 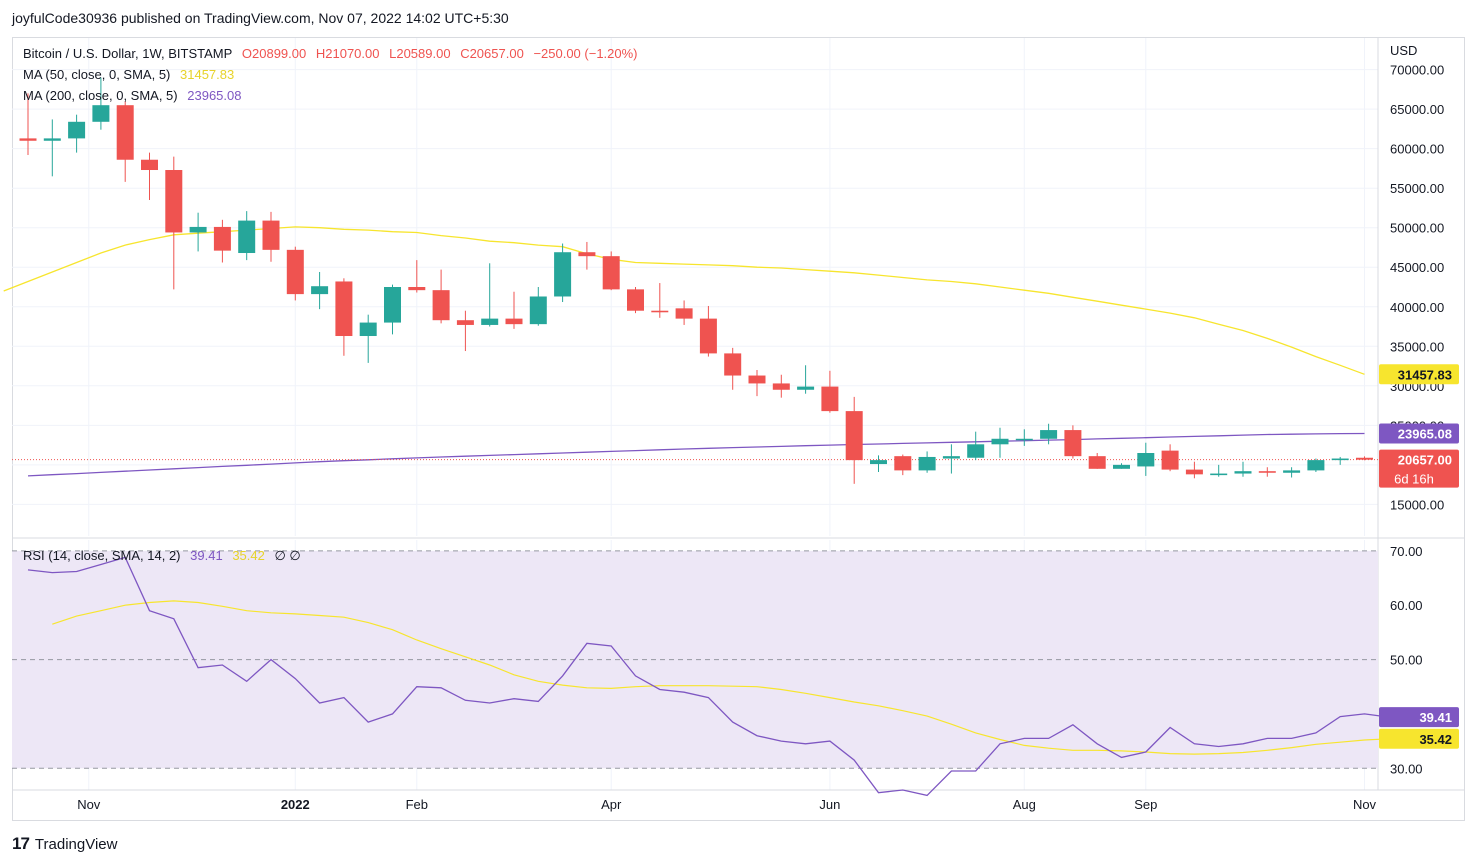 What do you see at coordinates (1417, 504) in the screenshot?
I see `price-tick-label: 15000.00` at bounding box center [1417, 504].